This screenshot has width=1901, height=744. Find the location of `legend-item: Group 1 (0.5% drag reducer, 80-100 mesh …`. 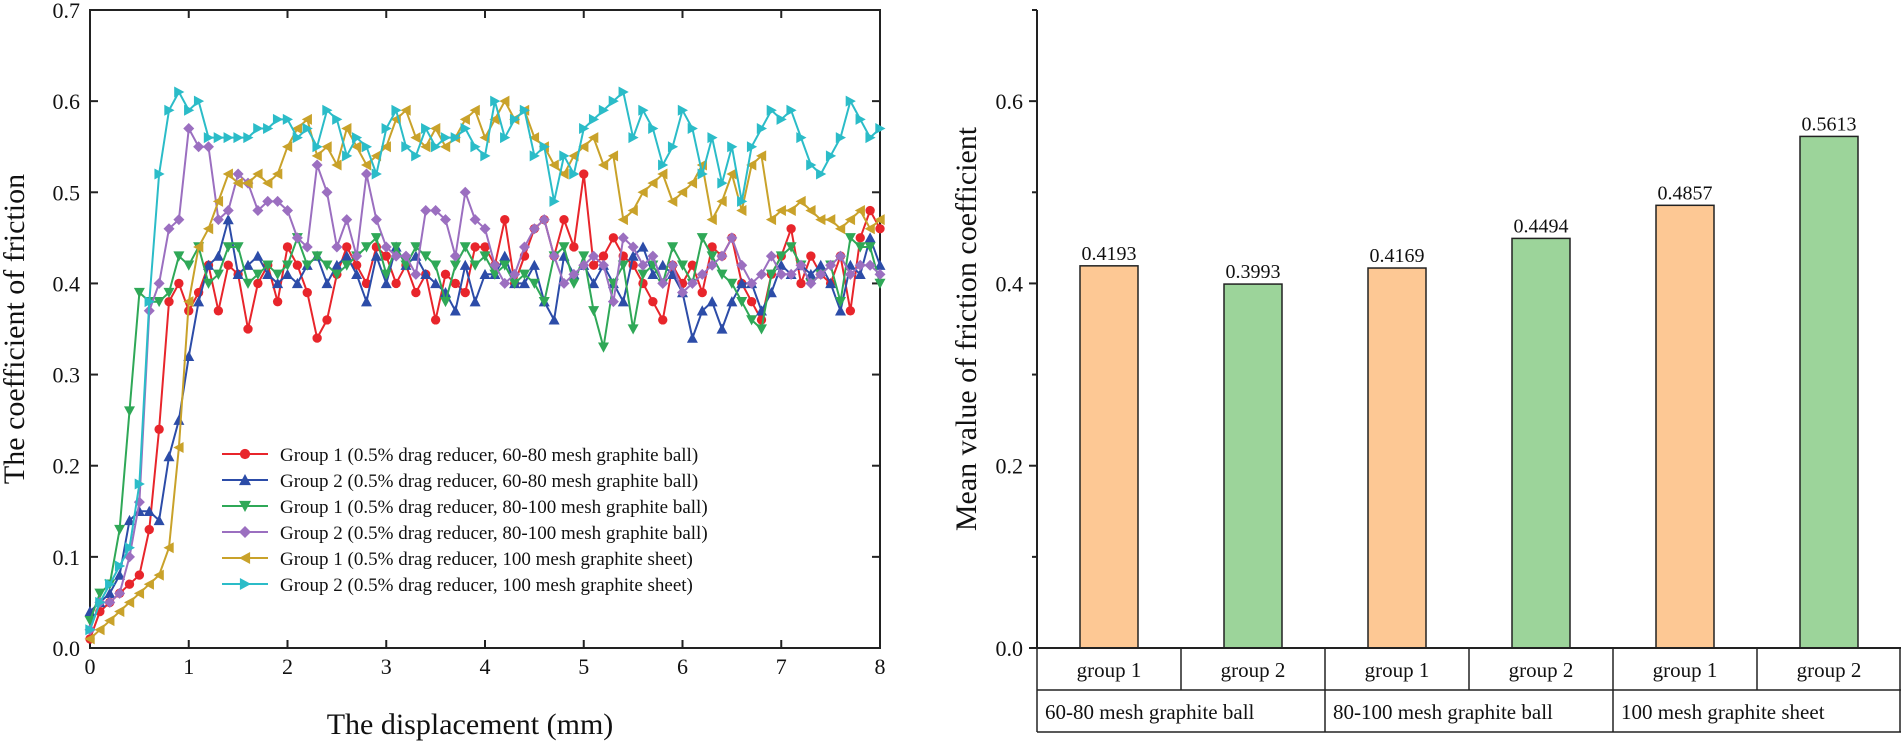

legend-item: Group 1 (0.5% drag reducer, 80-100 mesh … is located at coordinates (465, 507).